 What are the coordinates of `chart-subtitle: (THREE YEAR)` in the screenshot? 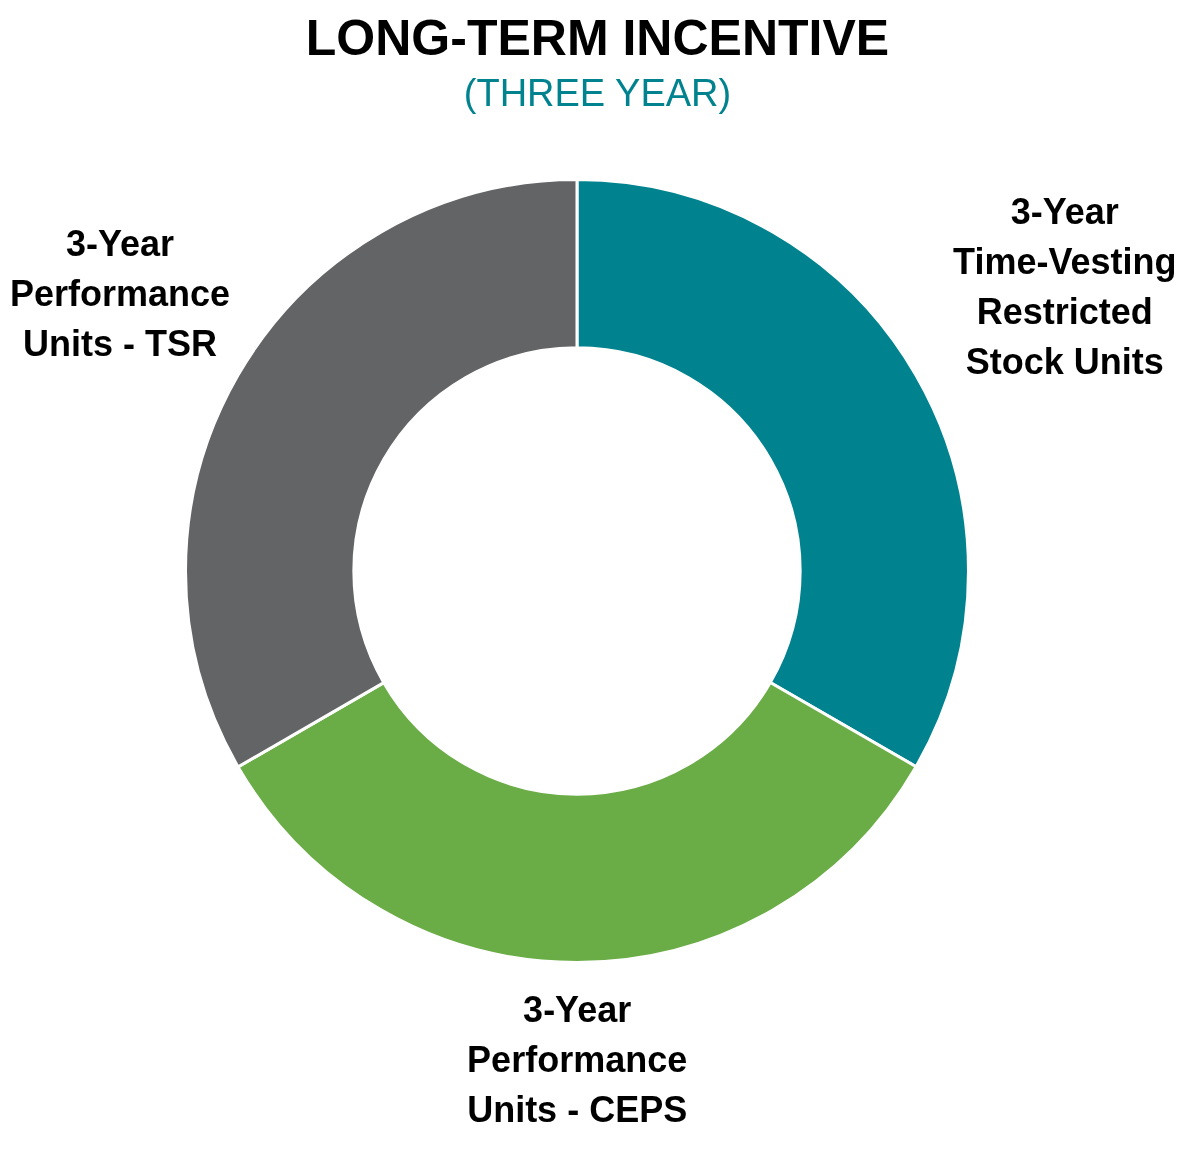 It's located at (597, 93).